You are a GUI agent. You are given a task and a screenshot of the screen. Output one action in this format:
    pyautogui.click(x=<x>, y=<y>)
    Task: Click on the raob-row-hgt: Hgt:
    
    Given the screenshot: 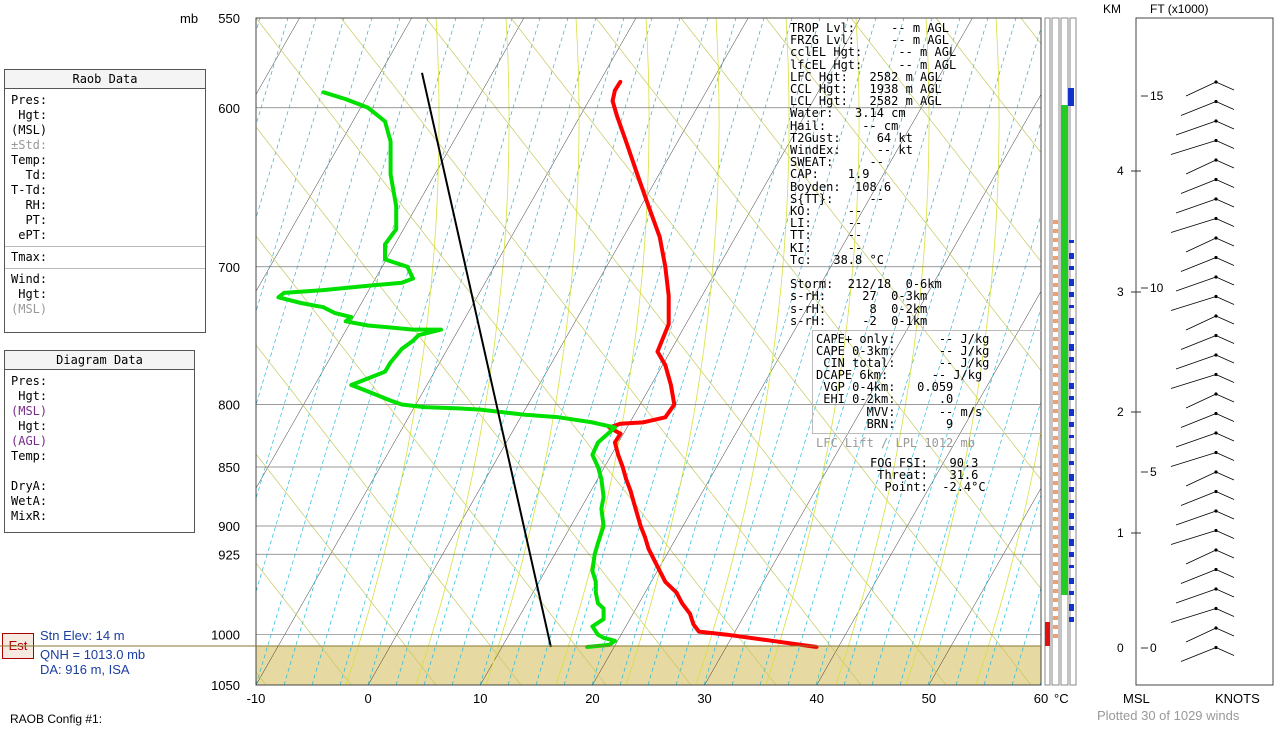 What is the action you would take?
    pyautogui.click(x=29, y=115)
    